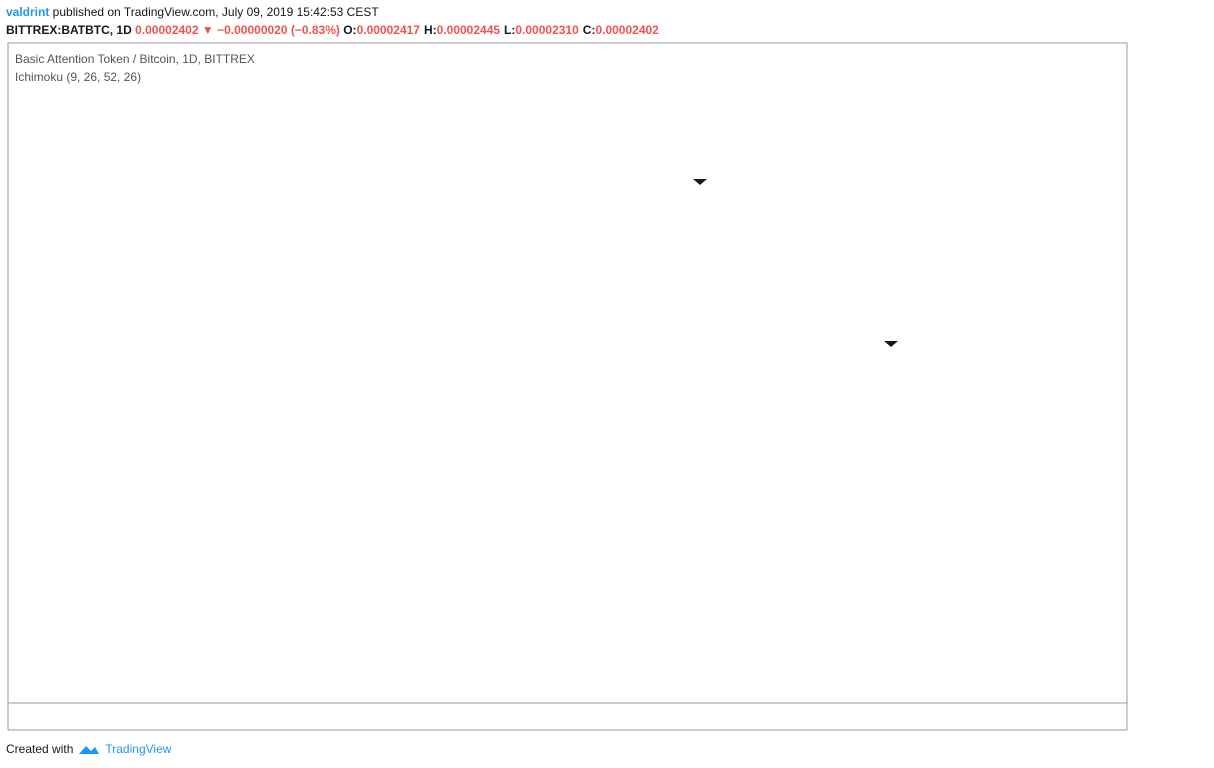 This screenshot has height=768, width=1214. What do you see at coordinates (468, 30) in the screenshot?
I see `ohlc-value: 0.00002445` at bounding box center [468, 30].